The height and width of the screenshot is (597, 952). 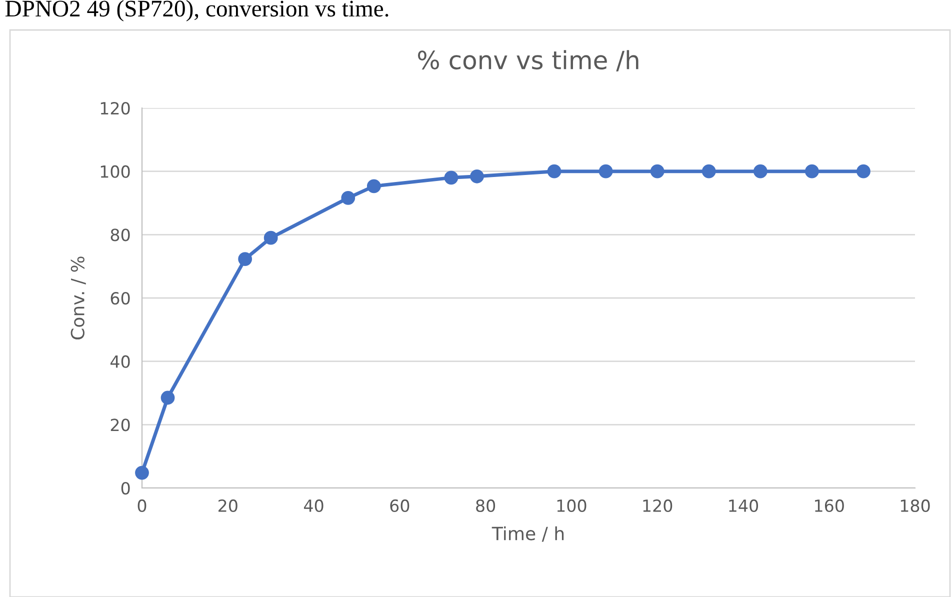 What do you see at coordinates (743, 505) in the screenshot?
I see `x-tick-label: 140` at bounding box center [743, 505].